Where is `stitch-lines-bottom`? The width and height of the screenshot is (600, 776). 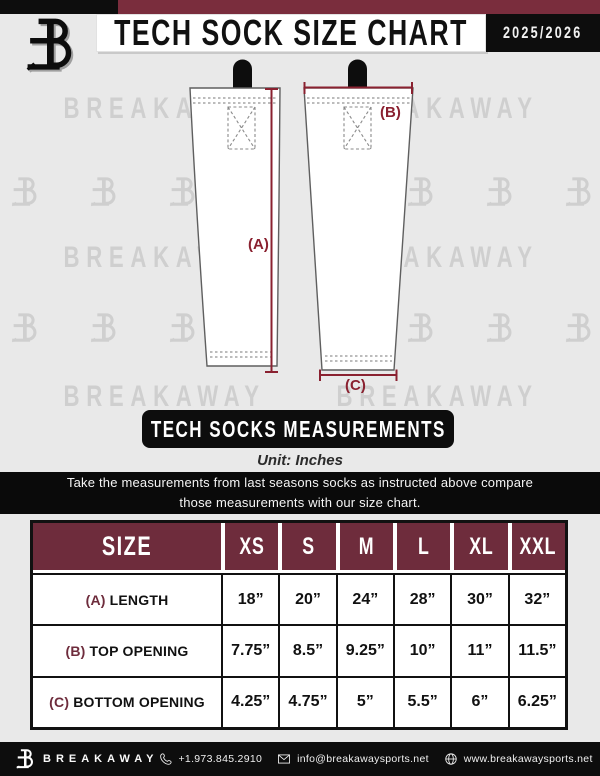
stitch-lines-bottom is located at coordinates (301, 356).